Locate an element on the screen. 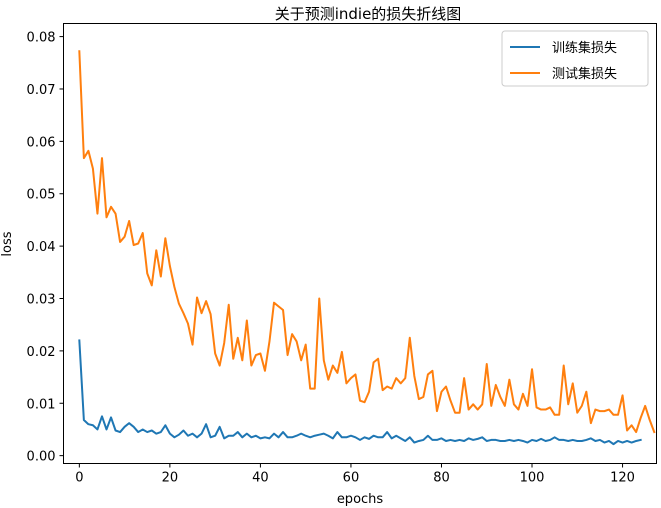  legend-label-test: 测试集损失 is located at coordinates (584, 74).